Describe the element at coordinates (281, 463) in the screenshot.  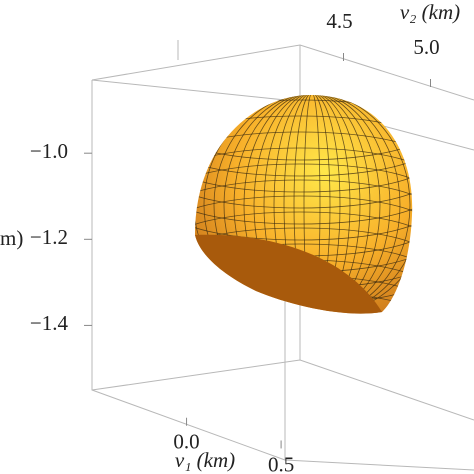
I see `x-tick-label: 0.5` at that location.